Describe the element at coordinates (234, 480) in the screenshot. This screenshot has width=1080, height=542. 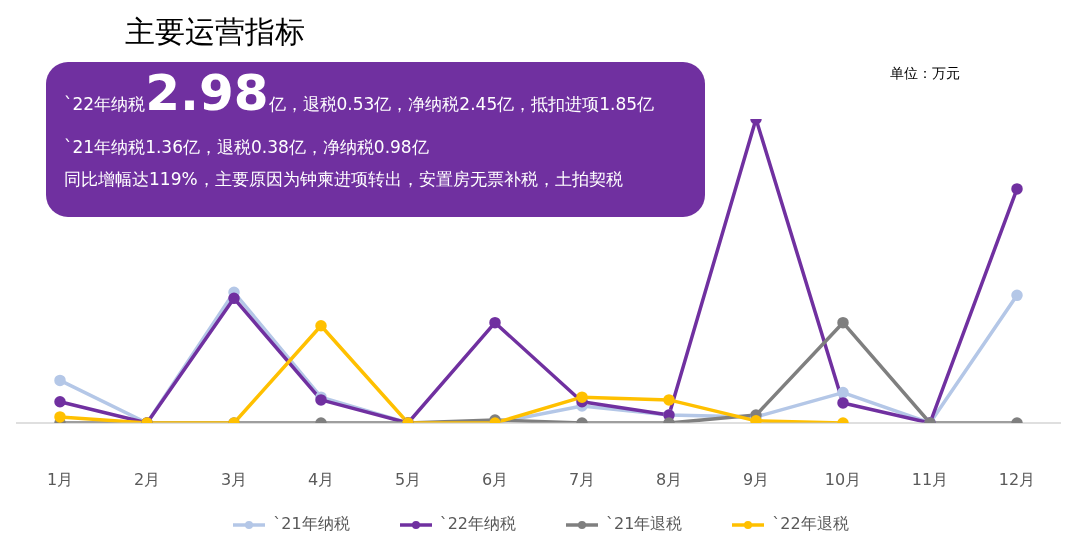
I see `x-tick-label: 3月` at that location.